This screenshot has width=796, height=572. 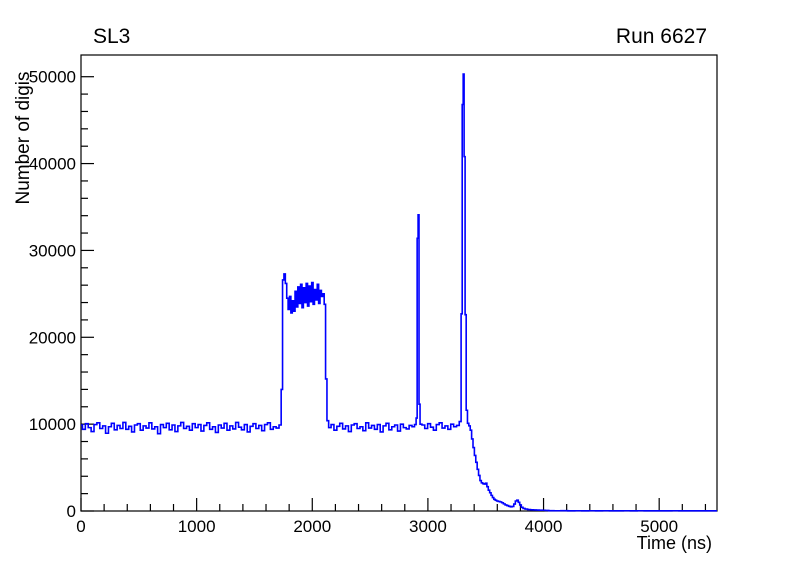 What do you see at coordinates (52, 424) in the screenshot?
I see `y-tick-label: 10000` at bounding box center [52, 424].